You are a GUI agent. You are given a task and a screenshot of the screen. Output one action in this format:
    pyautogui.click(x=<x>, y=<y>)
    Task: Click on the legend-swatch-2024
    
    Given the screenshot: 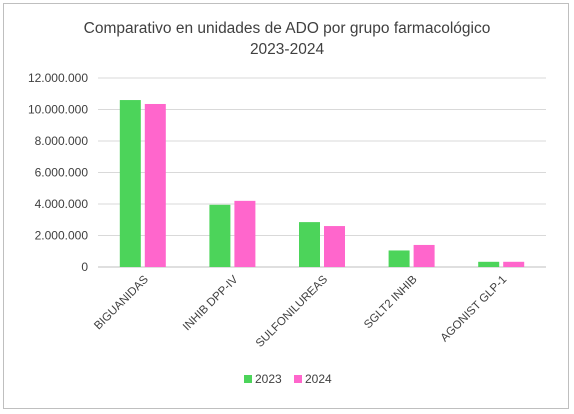 What is the action you would take?
    pyautogui.click(x=298, y=379)
    